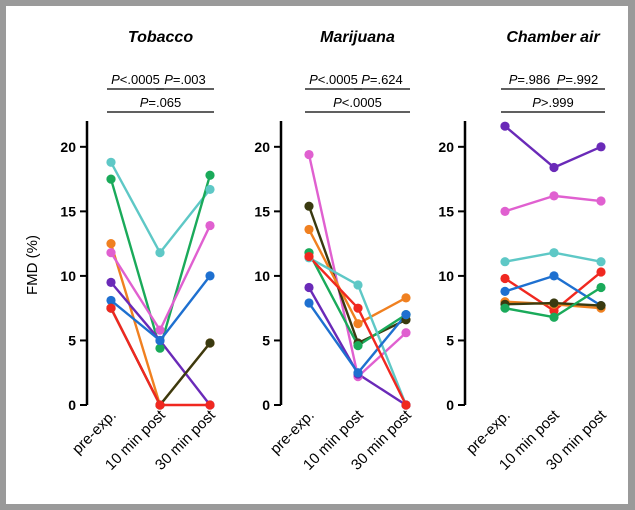  I want to click on comparison-label: P=.986, so click(530, 79).